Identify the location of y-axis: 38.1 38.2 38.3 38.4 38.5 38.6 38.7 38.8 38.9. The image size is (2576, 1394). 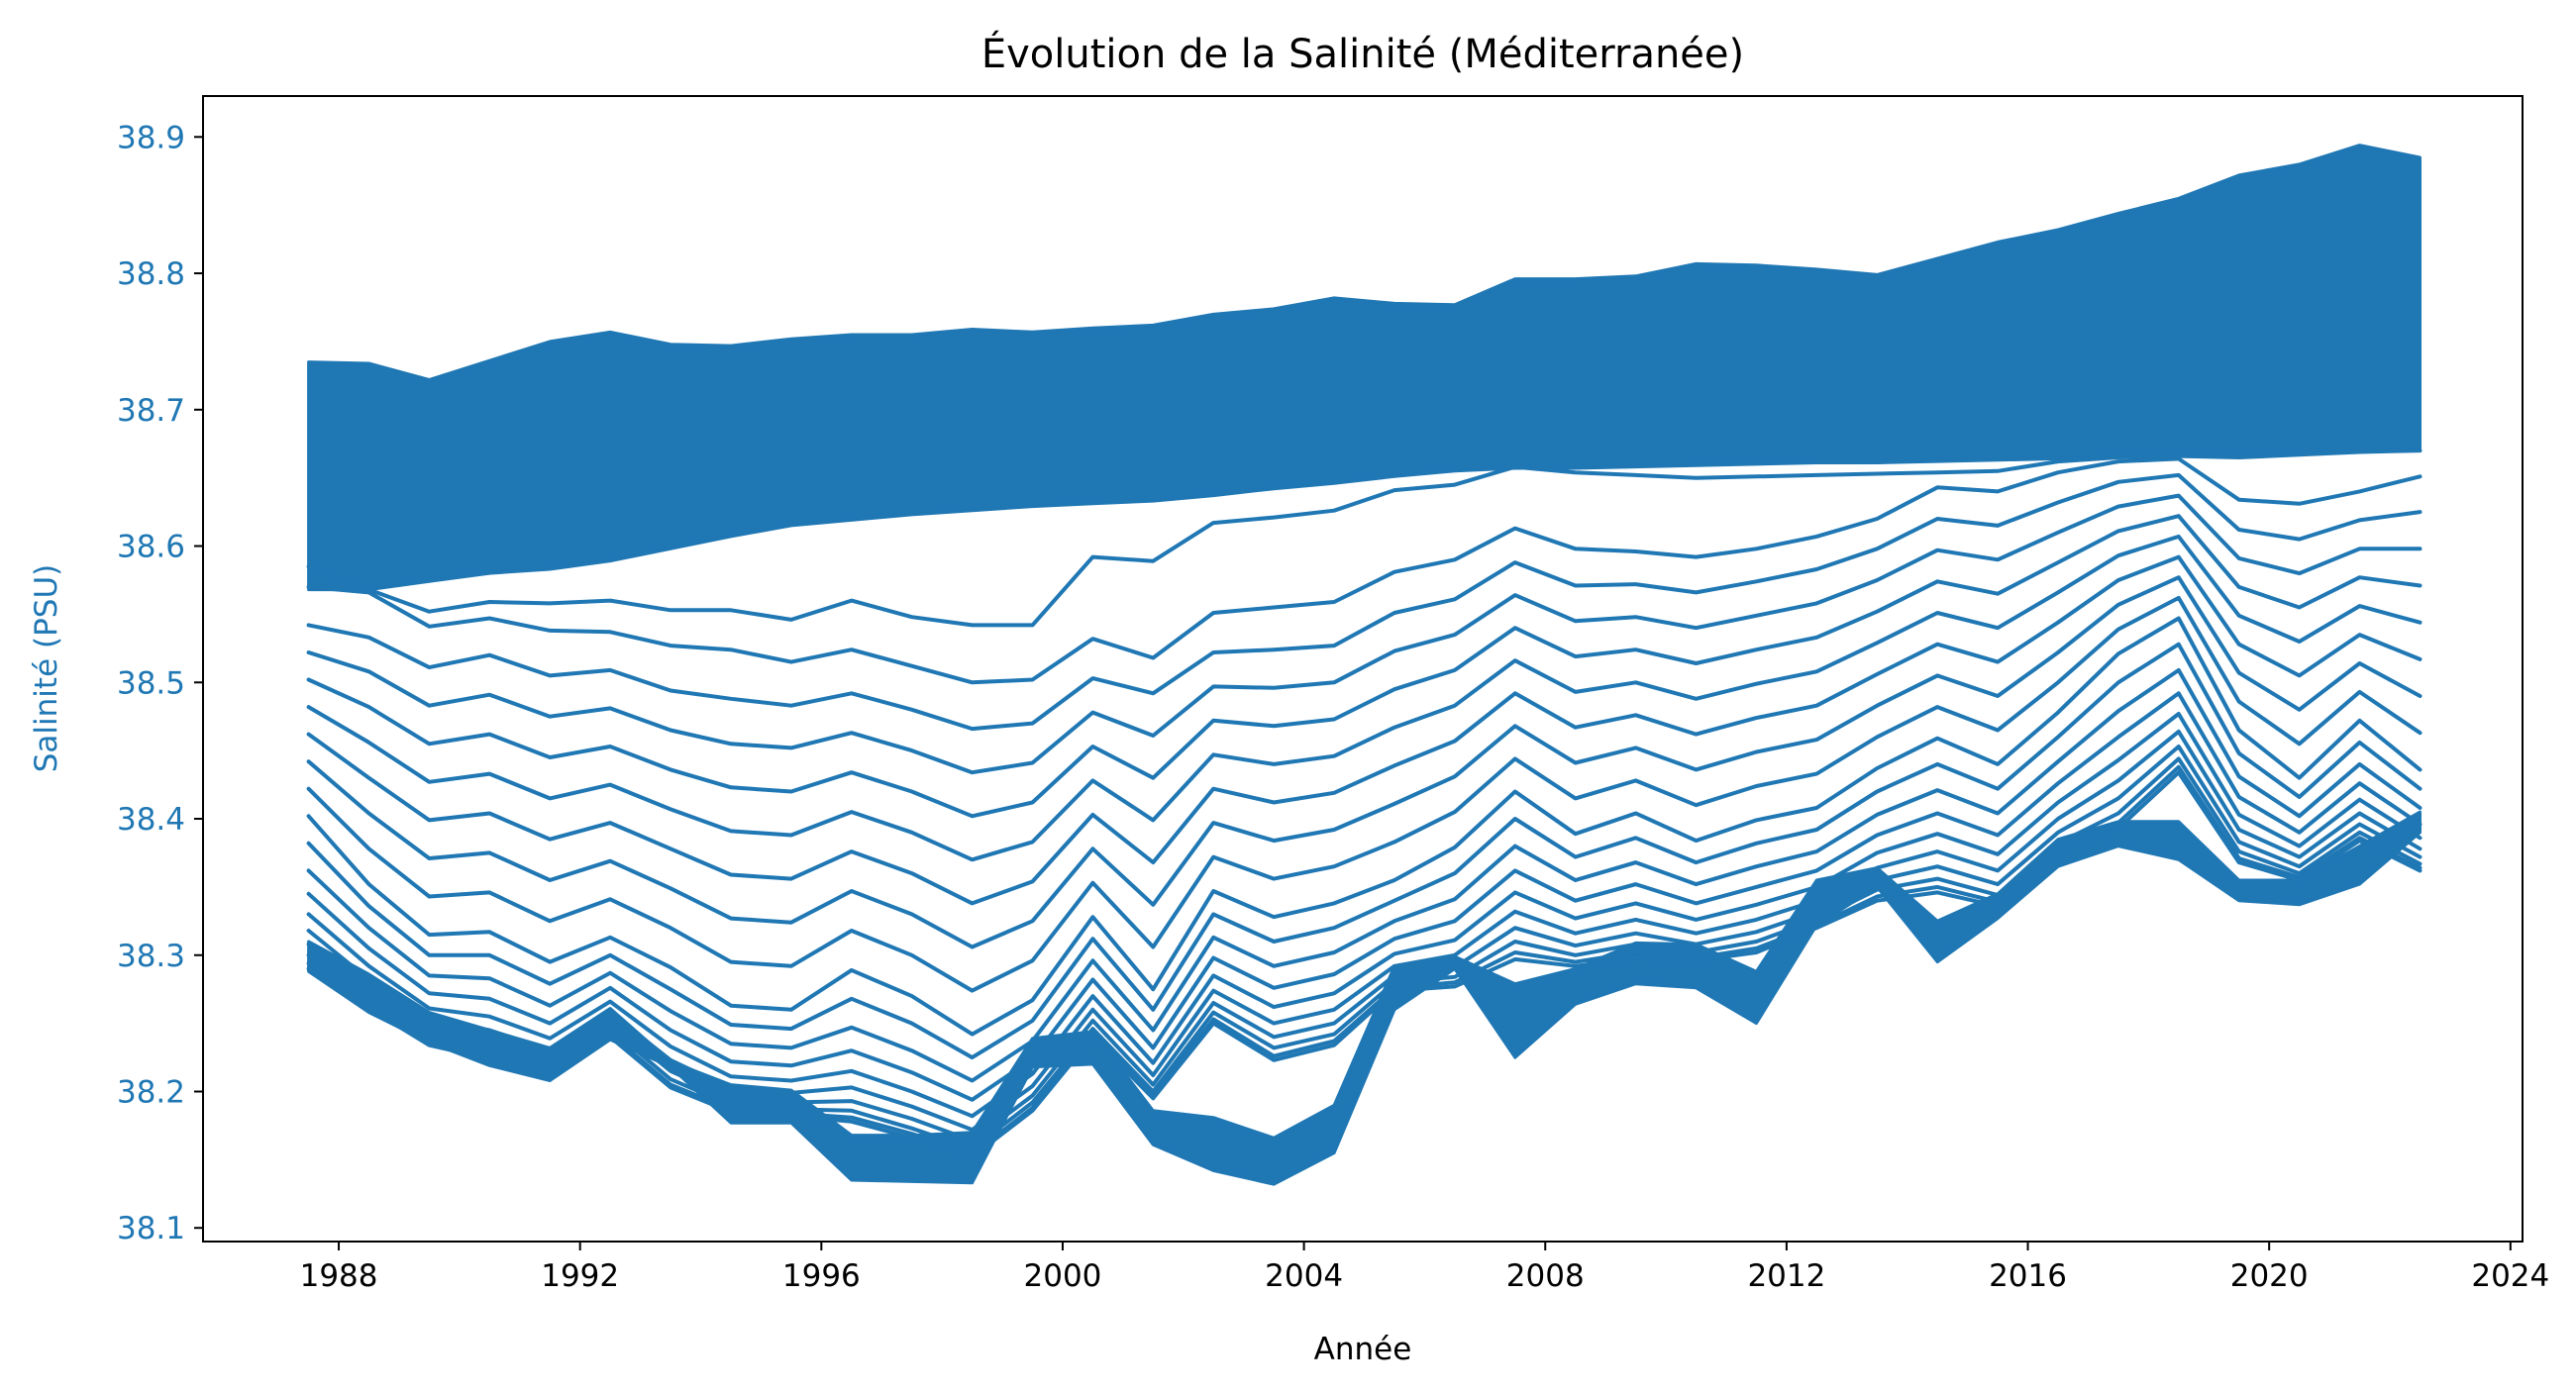
(160, 683).